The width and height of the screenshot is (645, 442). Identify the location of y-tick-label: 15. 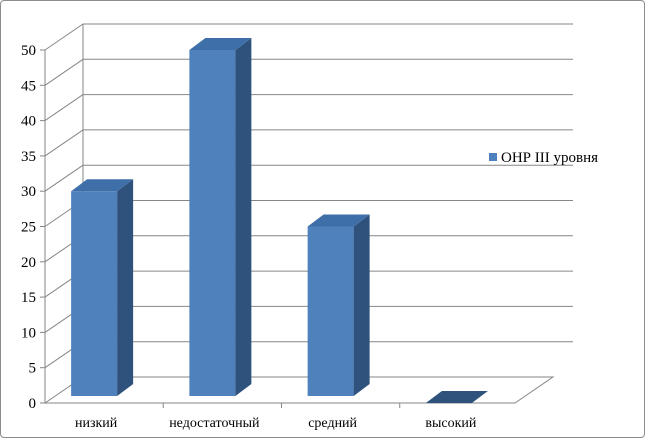
(28, 298).